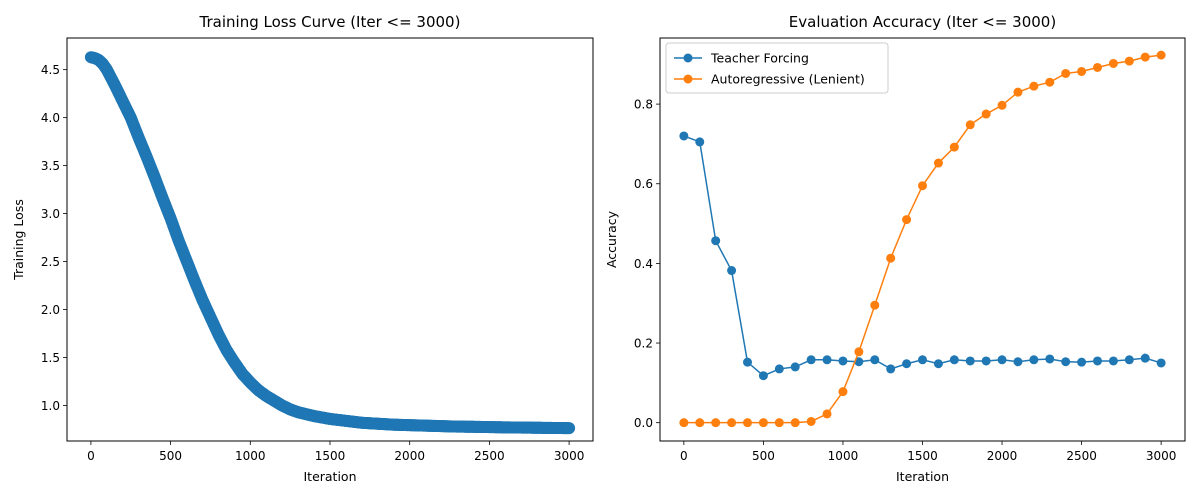 The height and width of the screenshot is (500, 1200). What do you see at coordinates (50, 262) in the screenshot?
I see `y-tick-label: 2.5` at bounding box center [50, 262].